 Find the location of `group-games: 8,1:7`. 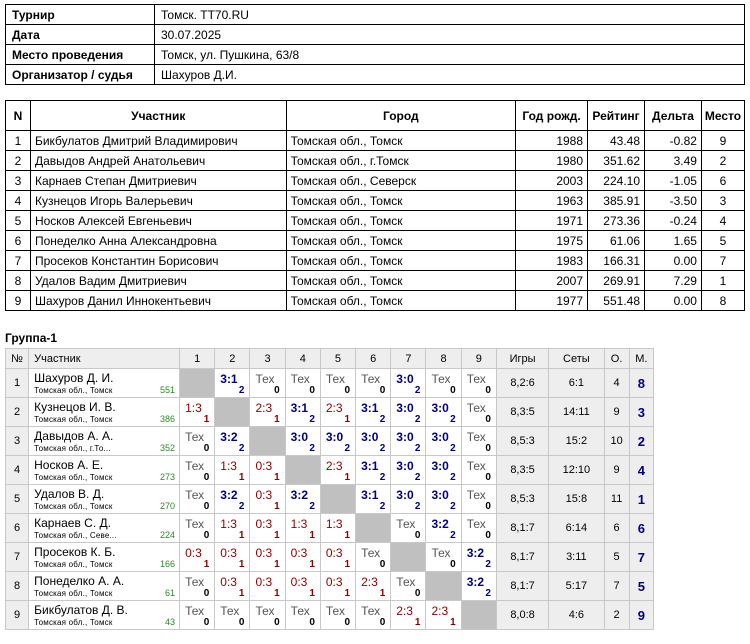

group-games: 8,1:7 is located at coordinates (522, 557).